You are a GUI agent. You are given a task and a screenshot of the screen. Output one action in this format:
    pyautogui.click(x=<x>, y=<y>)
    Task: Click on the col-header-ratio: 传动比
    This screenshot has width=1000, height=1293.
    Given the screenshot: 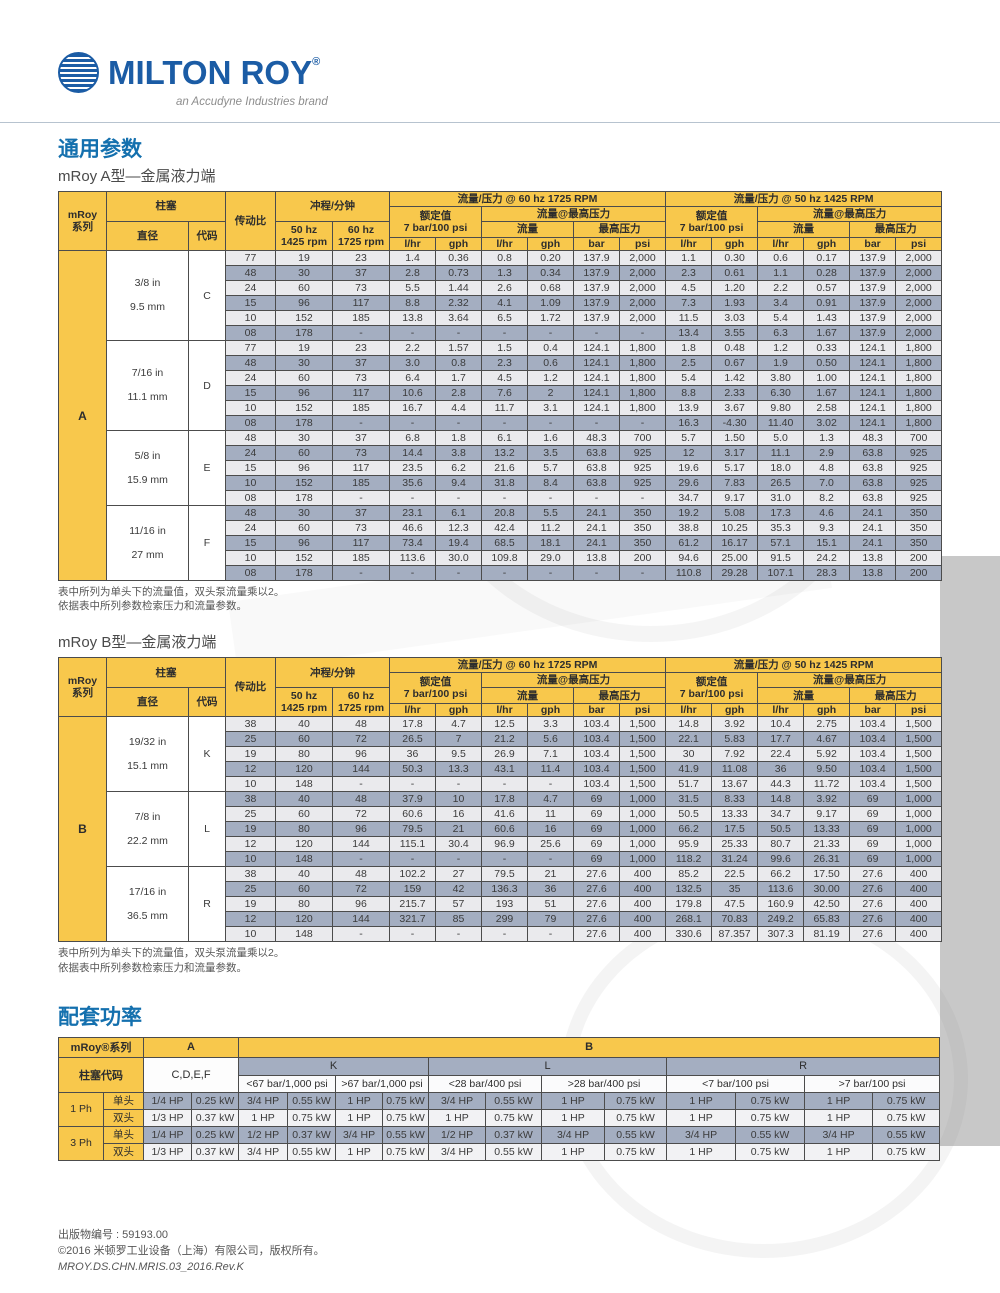 What is the action you would take?
    pyautogui.click(x=250, y=221)
    